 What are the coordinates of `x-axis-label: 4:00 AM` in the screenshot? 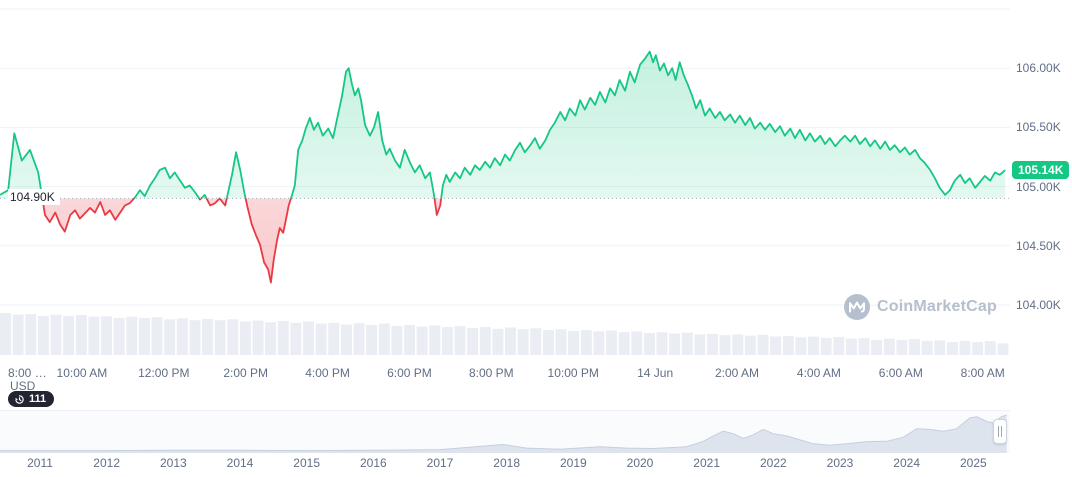 It's located at (818, 373).